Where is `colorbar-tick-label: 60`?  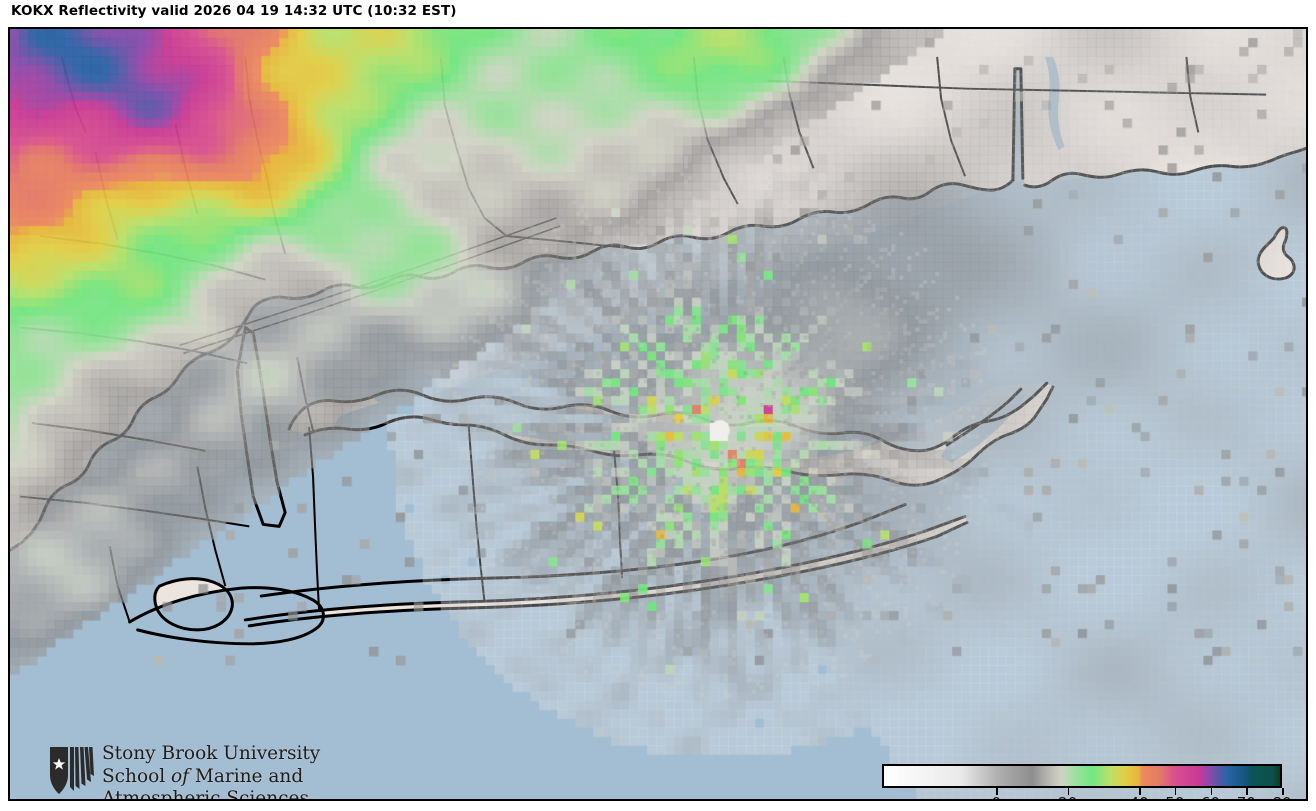
colorbar-tick-label: 60 is located at coordinates (1210, 796).